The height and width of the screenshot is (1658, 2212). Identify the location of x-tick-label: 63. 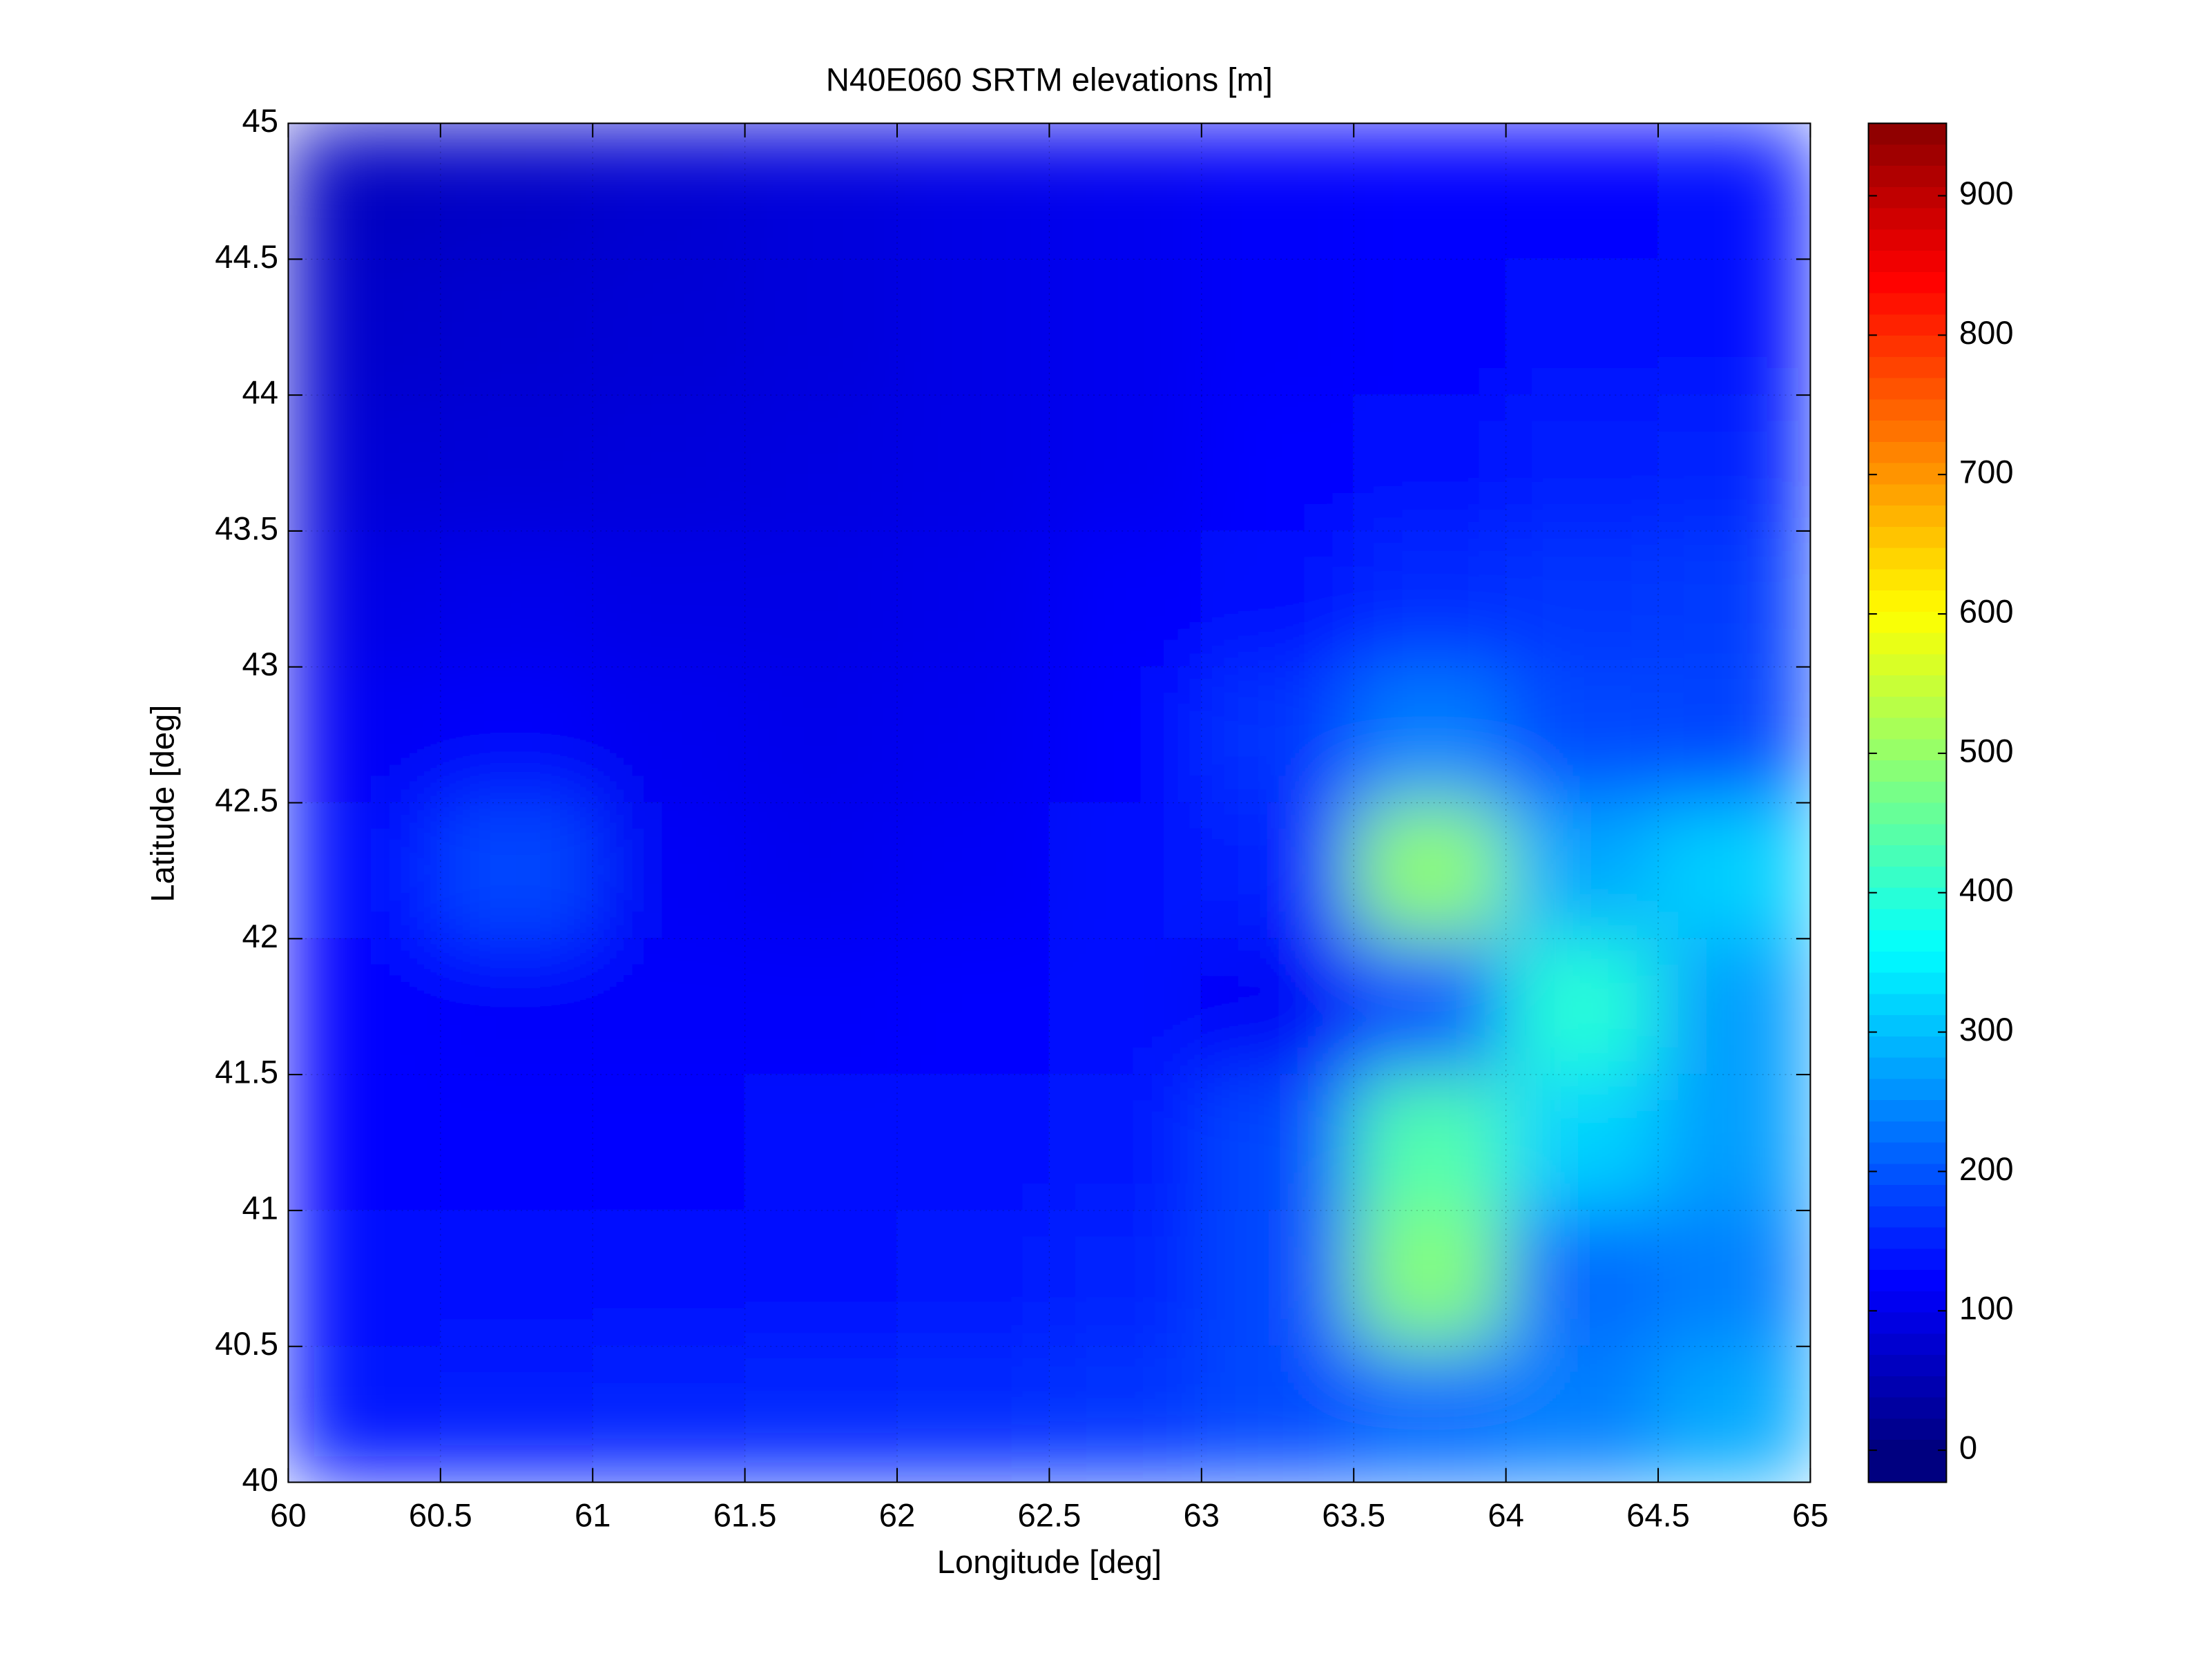
(1202, 1515).